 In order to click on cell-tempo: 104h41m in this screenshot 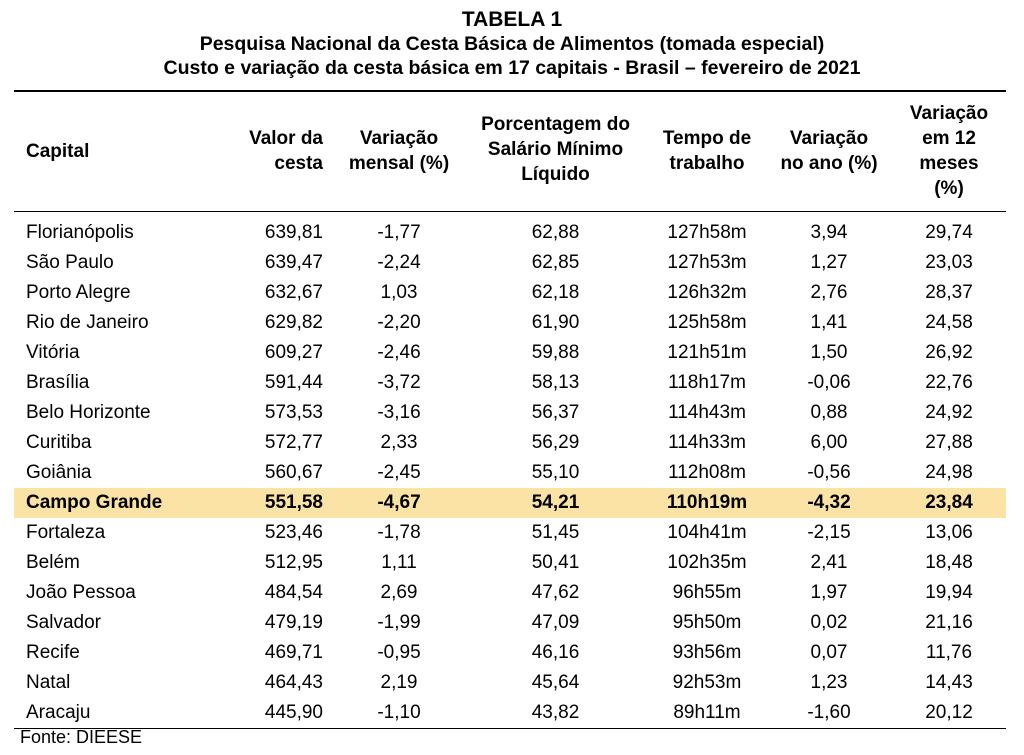, I will do `click(707, 532)`.